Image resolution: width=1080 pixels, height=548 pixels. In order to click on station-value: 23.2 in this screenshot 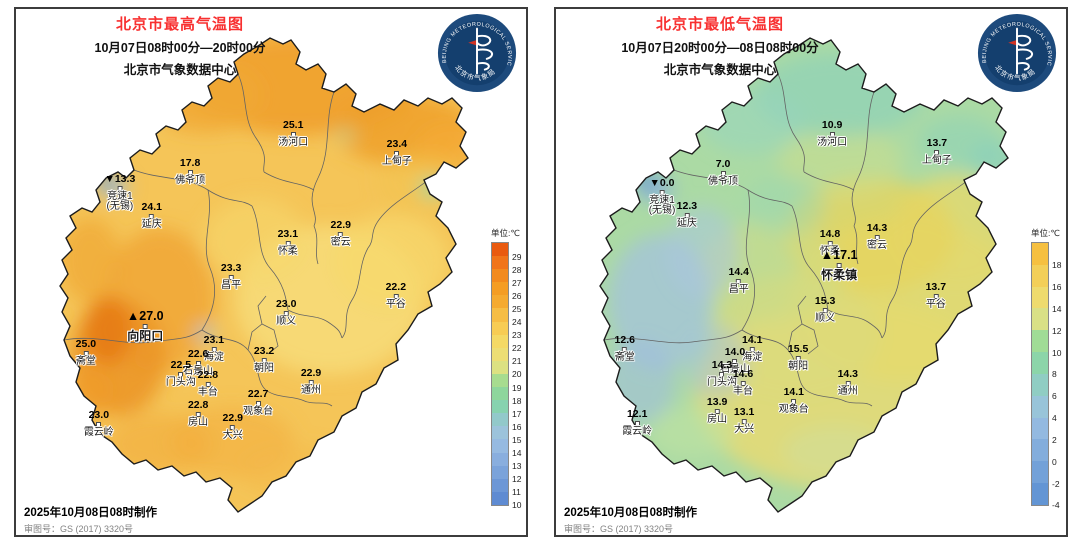, I will do `click(264, 351)`.